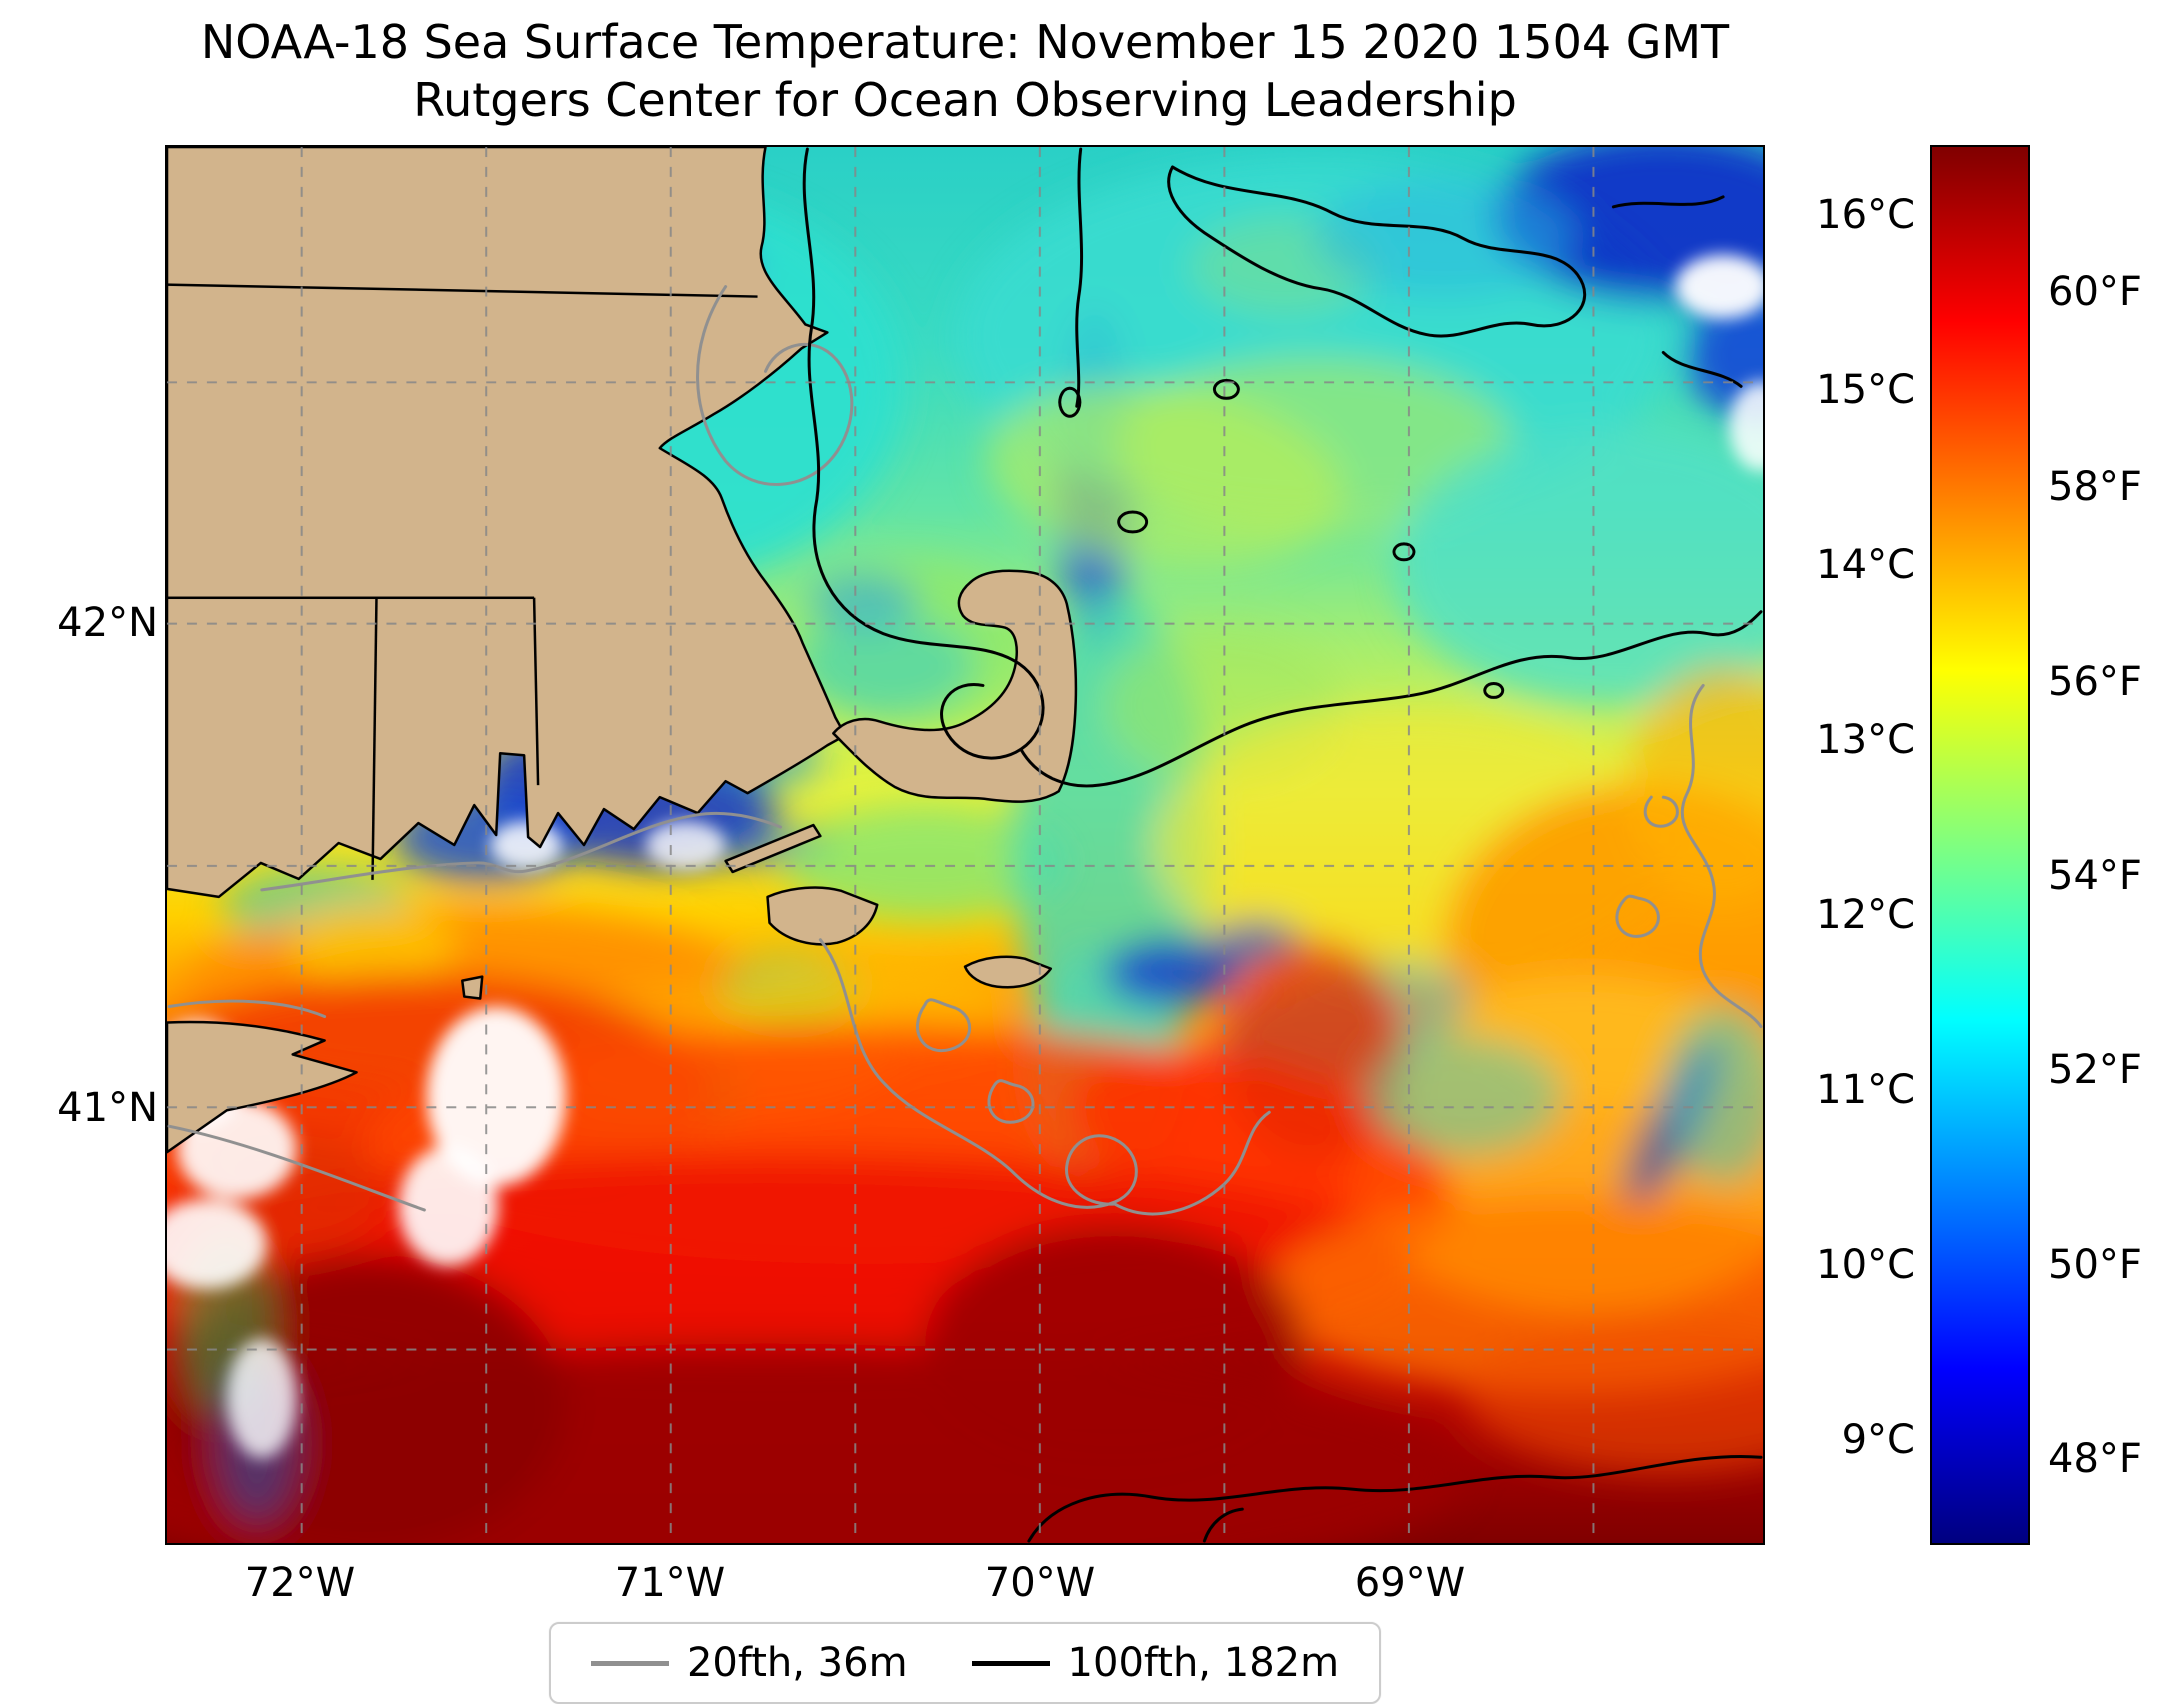  Describe the element at coordinates (2095, 1265) in the screenshot. I see `cbar-tick-50f: 50°F` at that location.